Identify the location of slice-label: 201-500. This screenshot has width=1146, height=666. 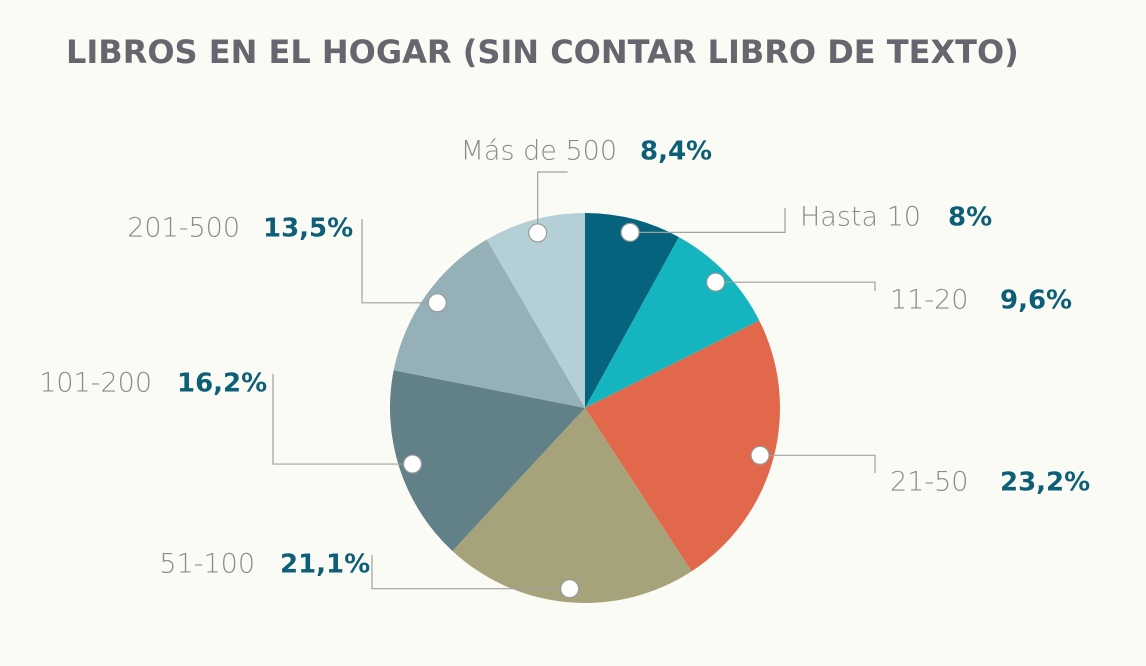
(183, 228).